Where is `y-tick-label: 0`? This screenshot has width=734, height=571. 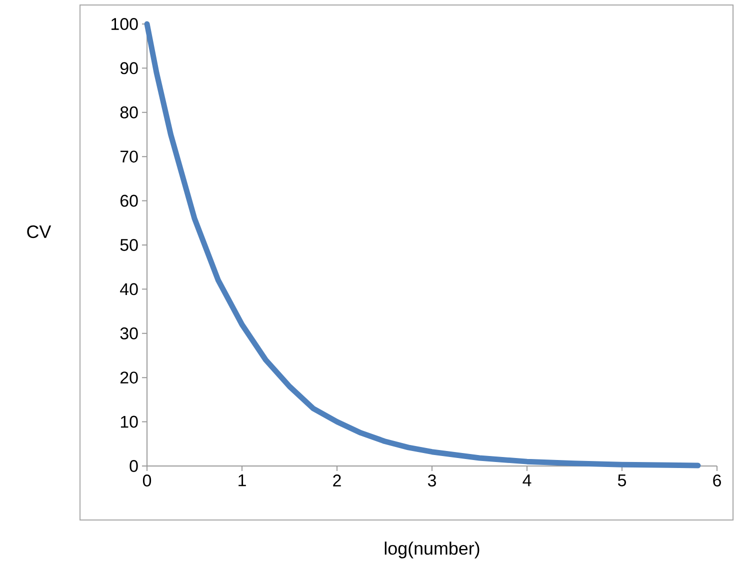 y-tick-label: 0 is located at coordinates (134, 466).